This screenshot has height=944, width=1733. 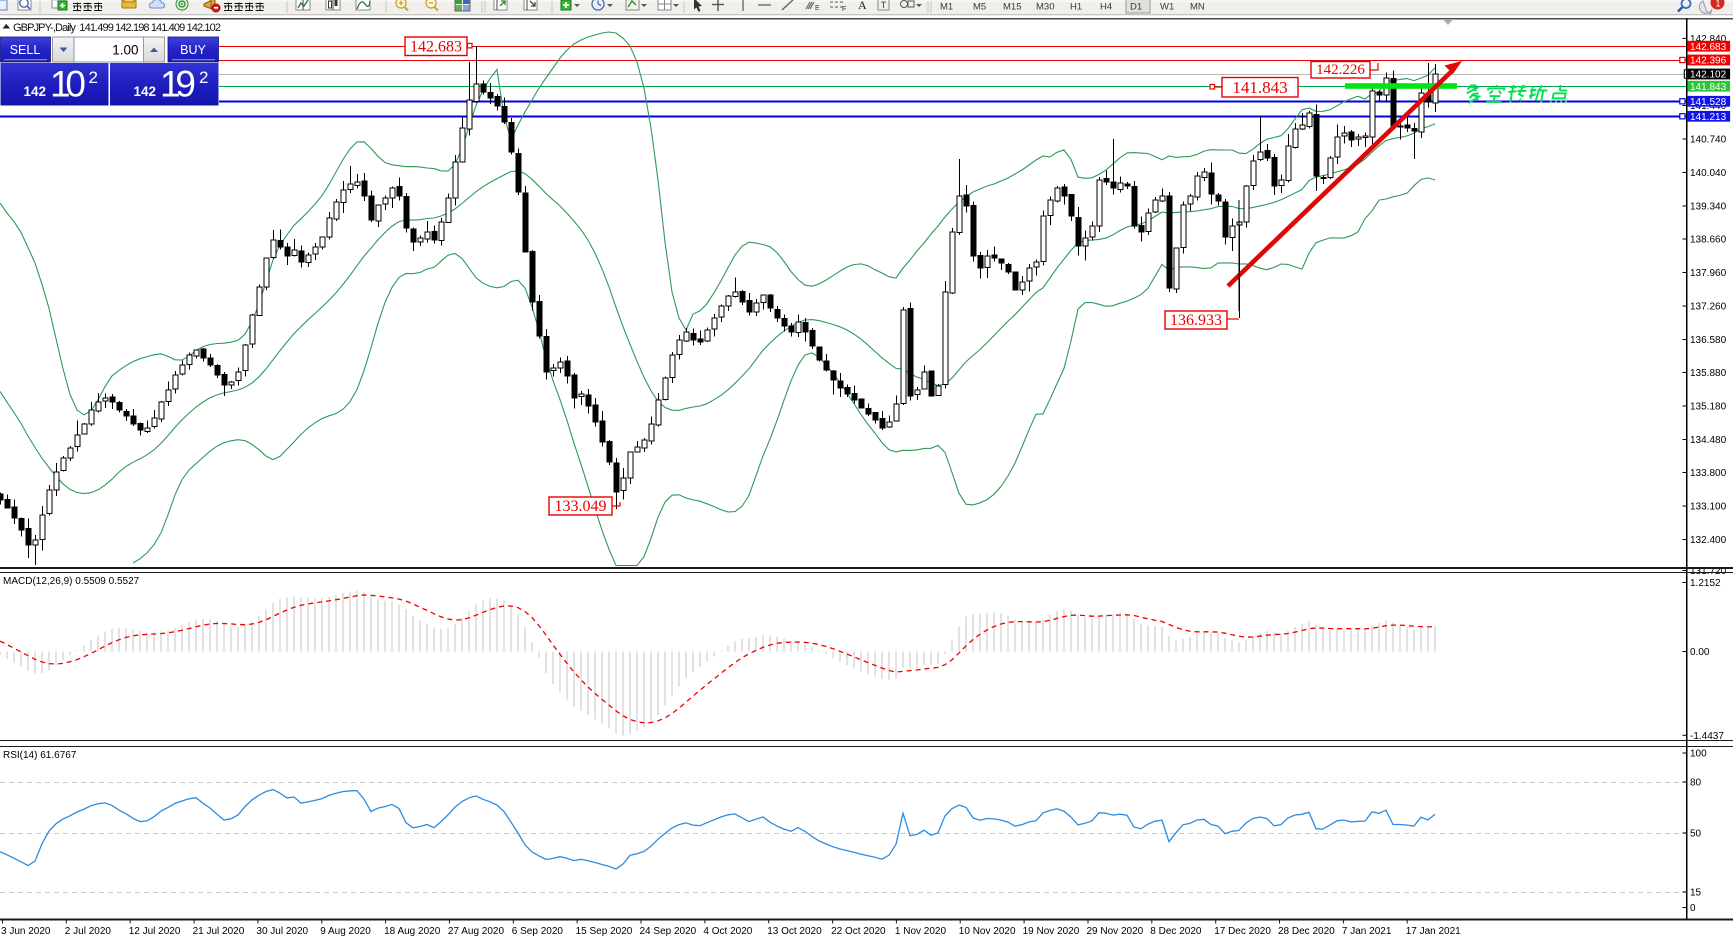 What do you see at coordinates (946, 7) in the screenshot?
I see `svg-text: M1` at bounding box center [946, 7].